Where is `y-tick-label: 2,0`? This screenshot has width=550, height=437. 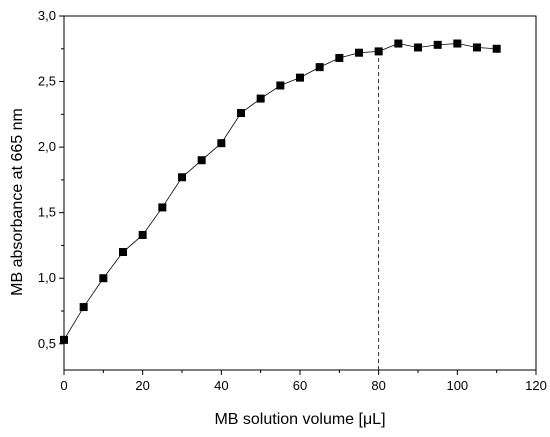 y-tick-label: 2,0 is located at coordinates (47, 146).